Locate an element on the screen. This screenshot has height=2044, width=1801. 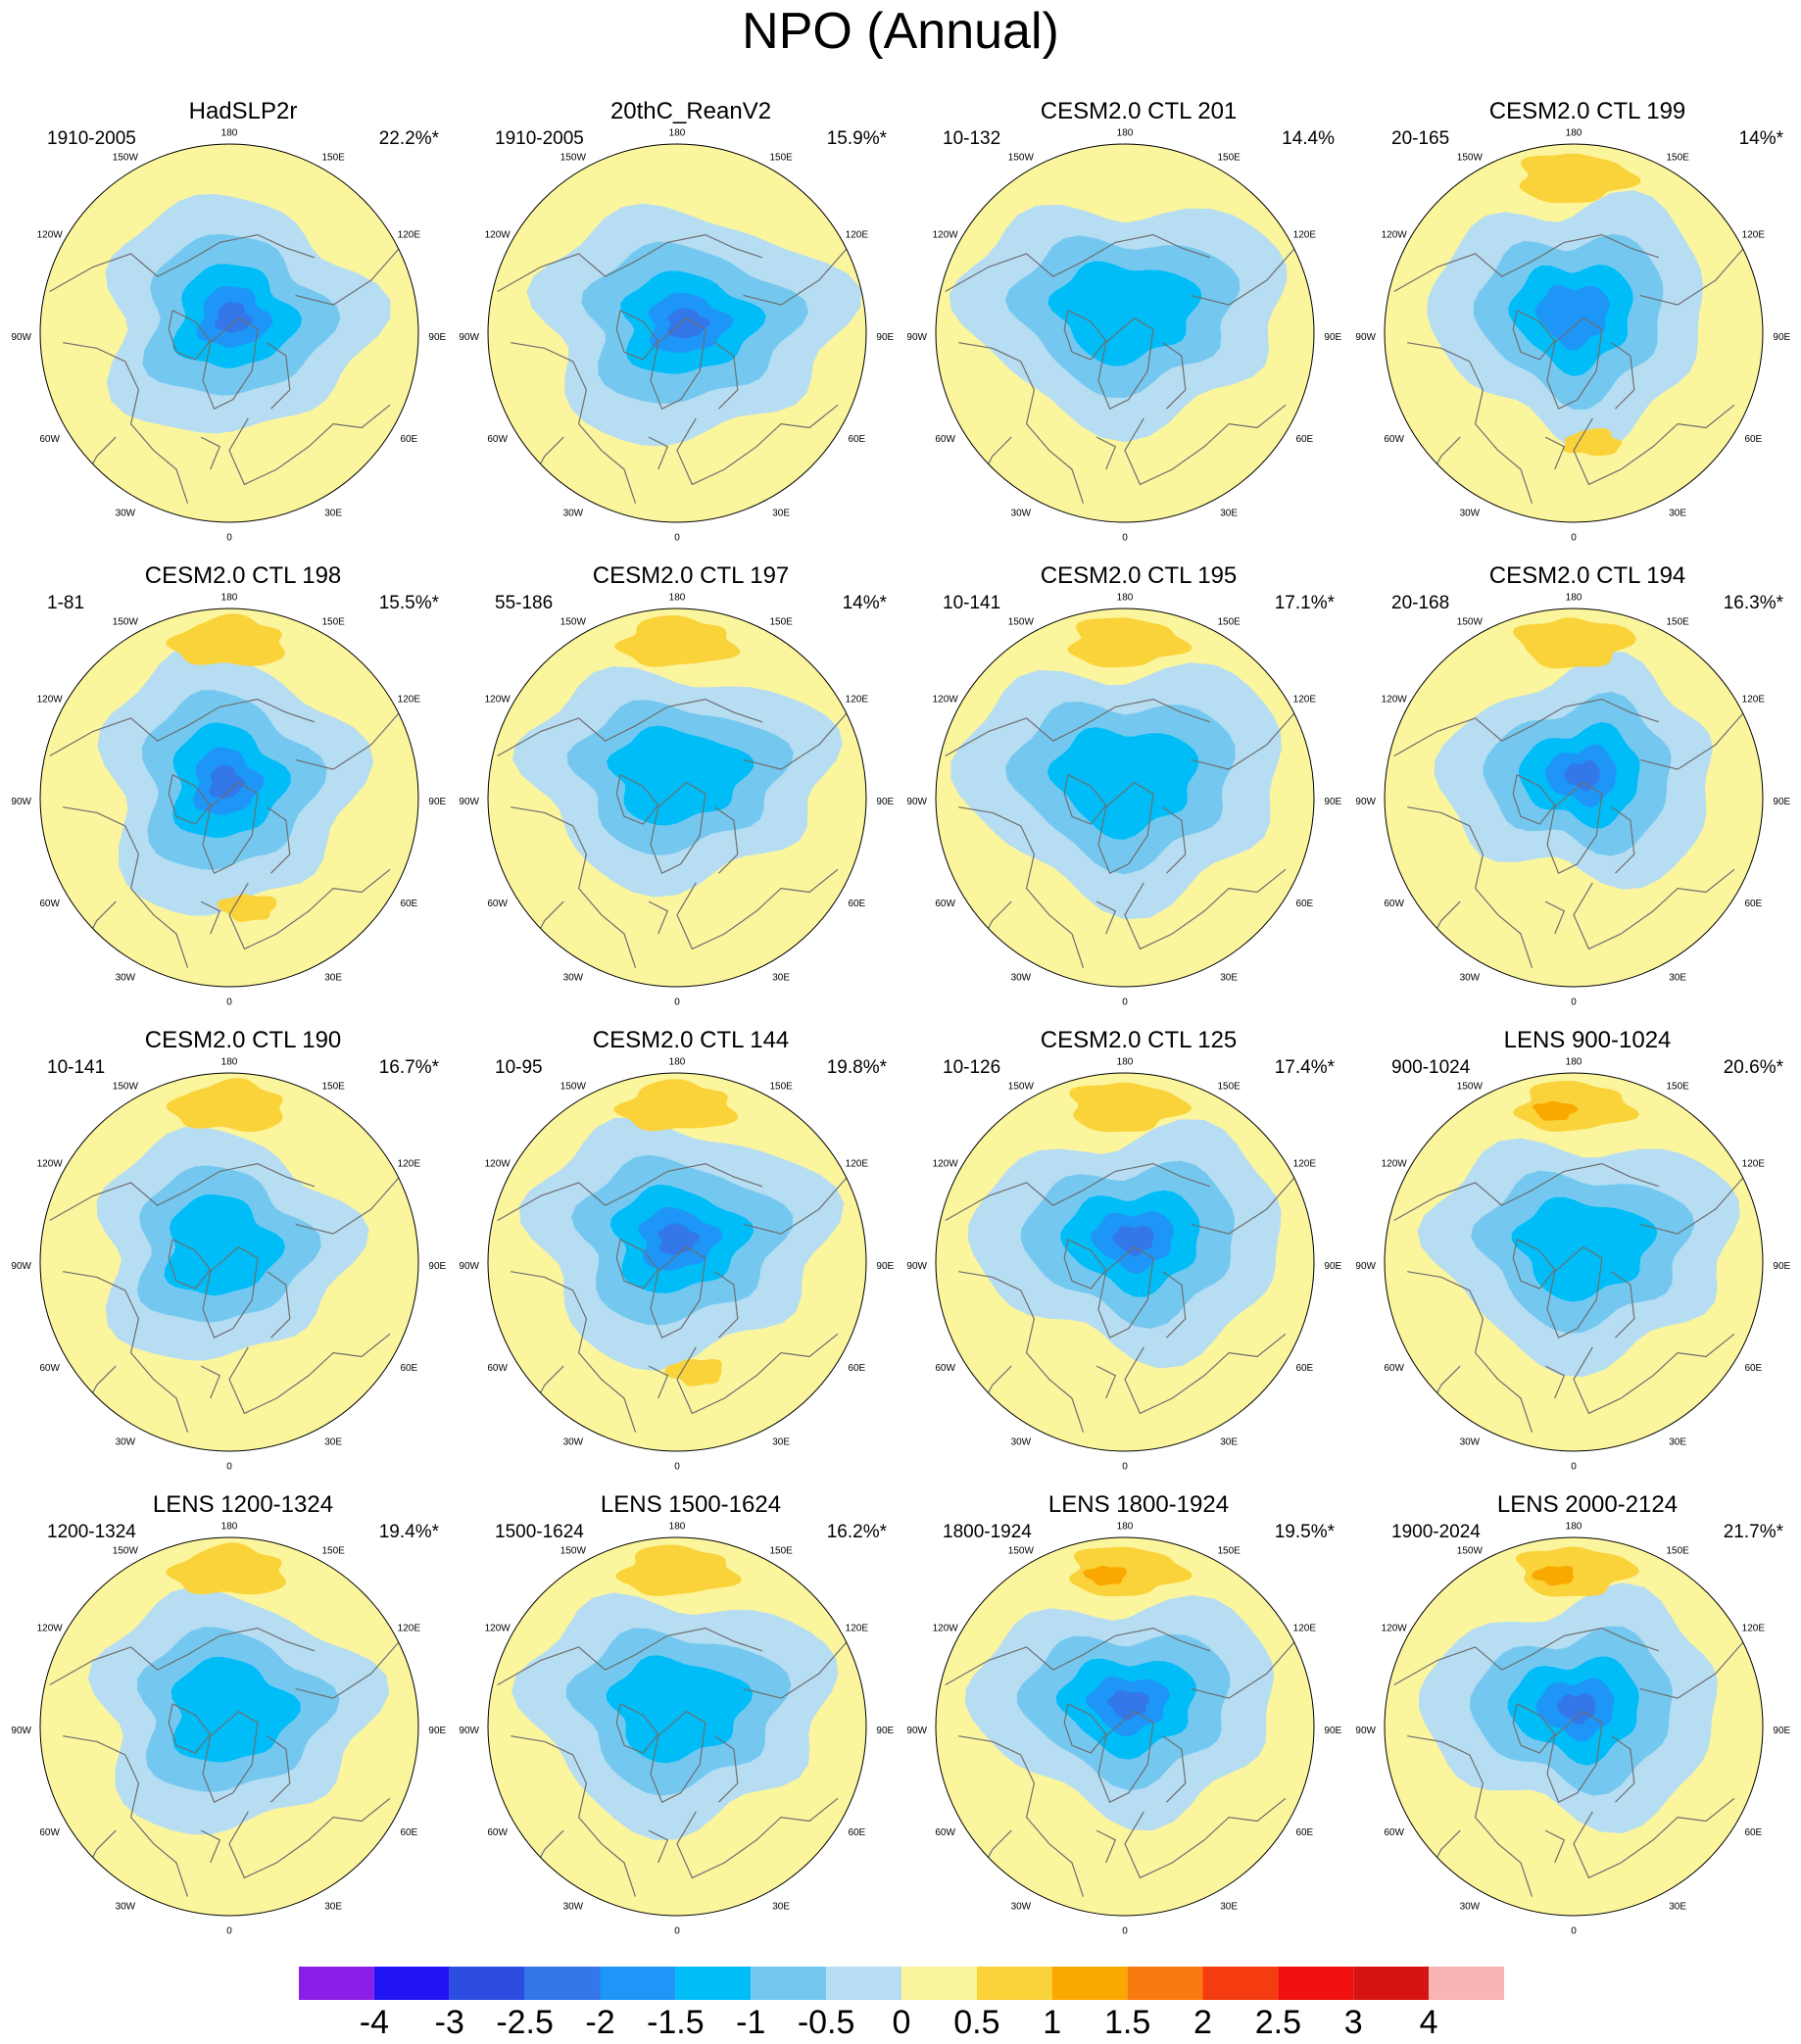
figure-title: NPO (Annual) is located at coordinates (900, 32).